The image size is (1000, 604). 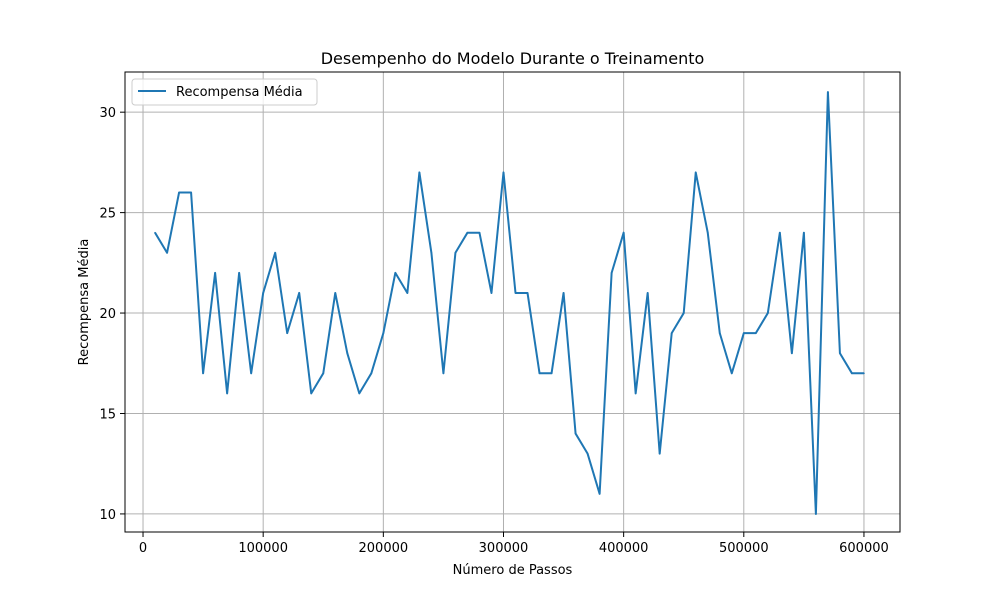 I want to click on y-tick-label: 30, so click(x=107, y=113).